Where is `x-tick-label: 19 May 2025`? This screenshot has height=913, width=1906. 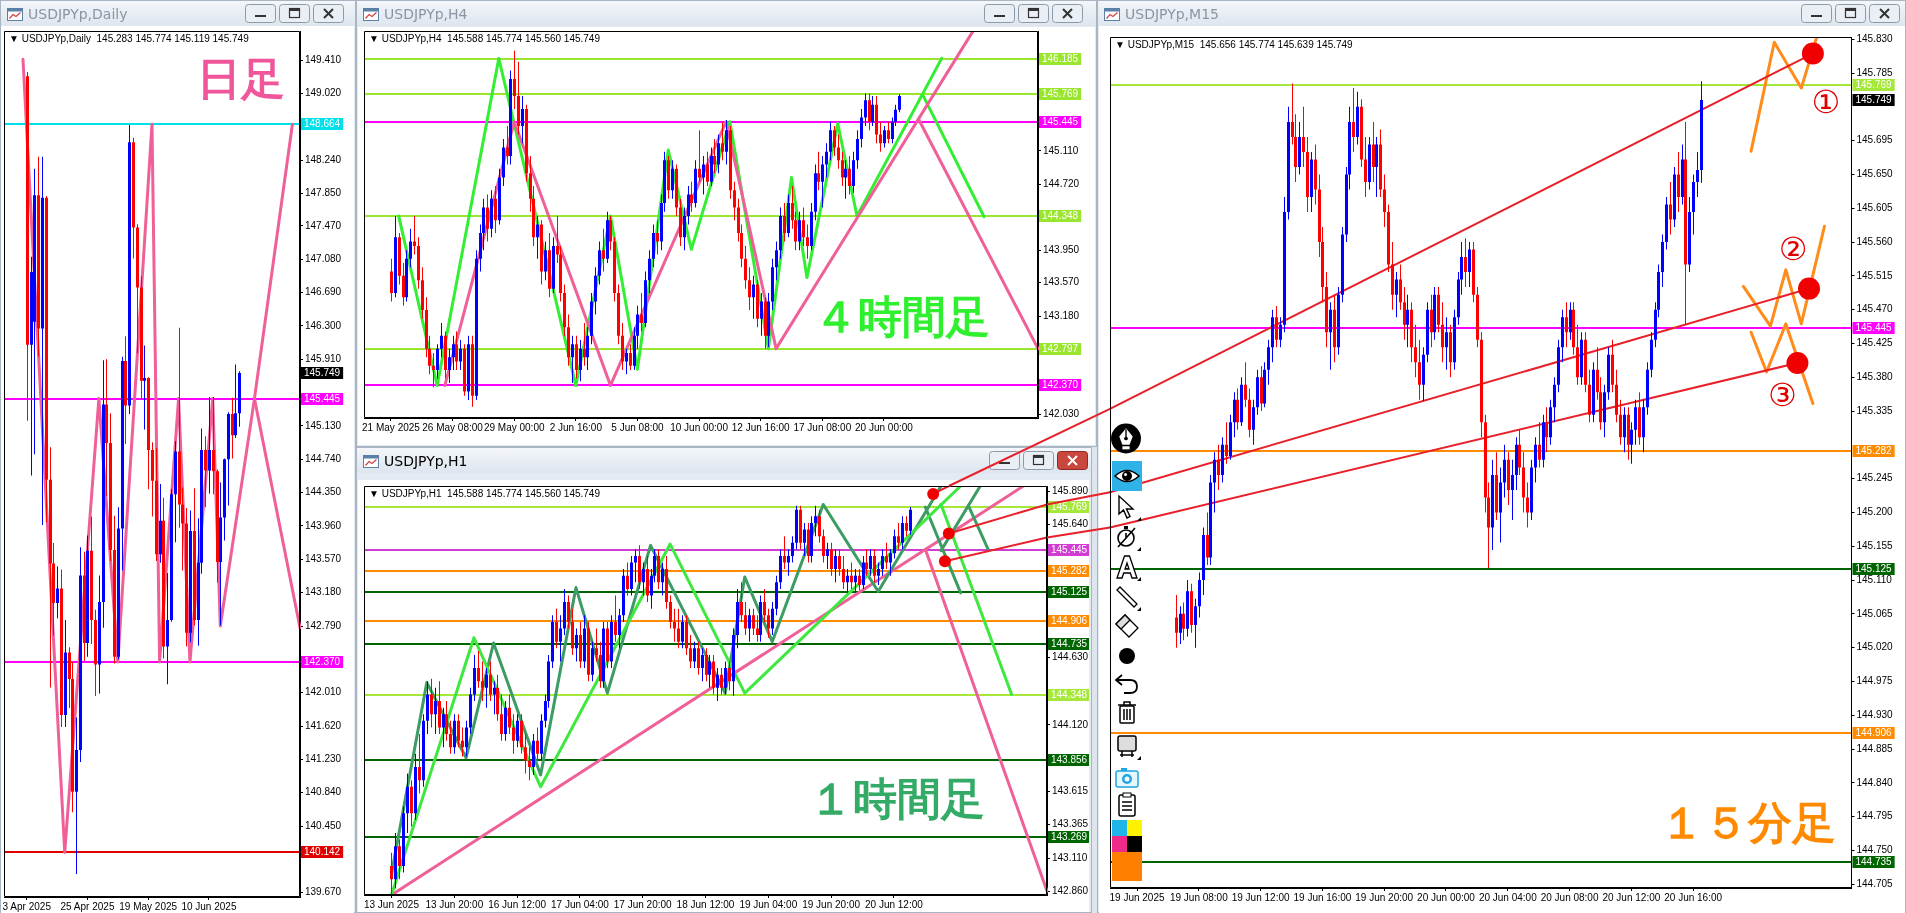 x-tick-label: 19 May 2025 is located at coordinates (148, 906).